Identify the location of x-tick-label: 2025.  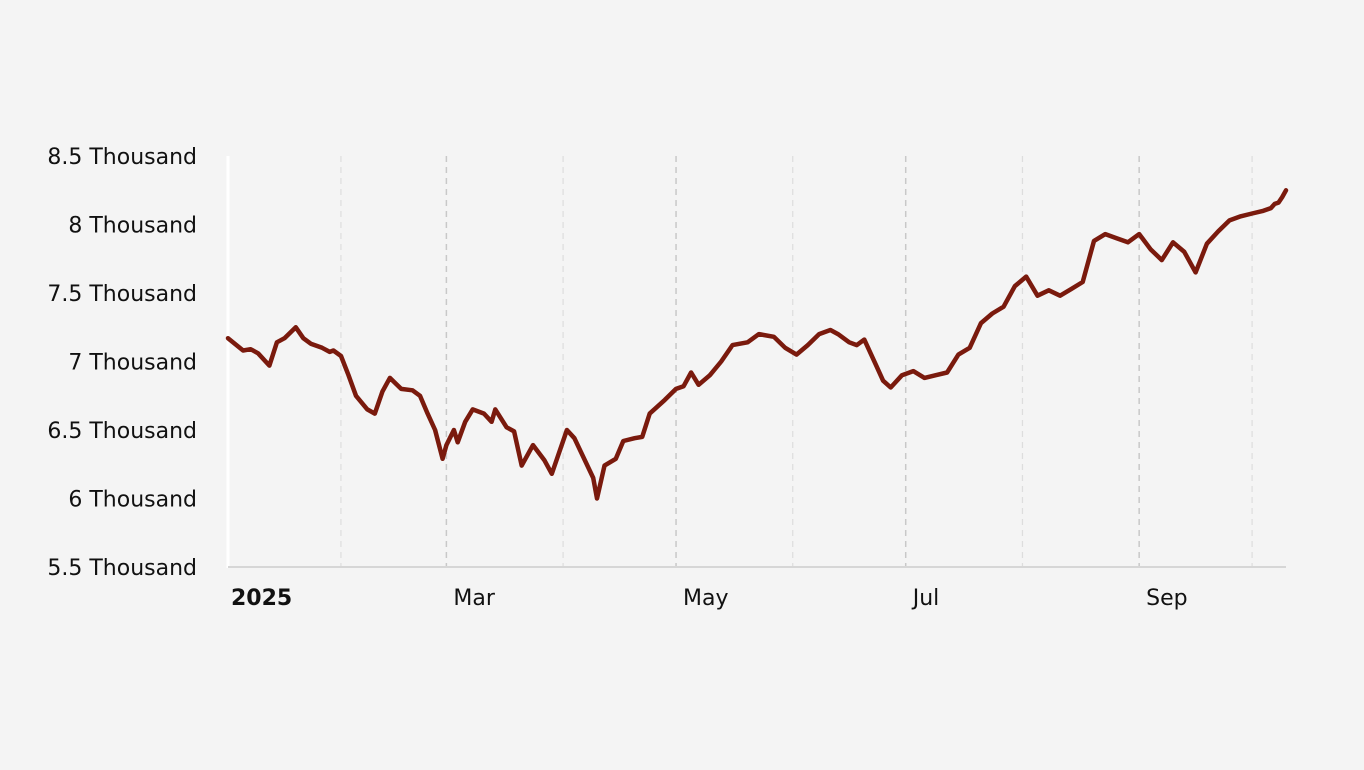
(261, 598).